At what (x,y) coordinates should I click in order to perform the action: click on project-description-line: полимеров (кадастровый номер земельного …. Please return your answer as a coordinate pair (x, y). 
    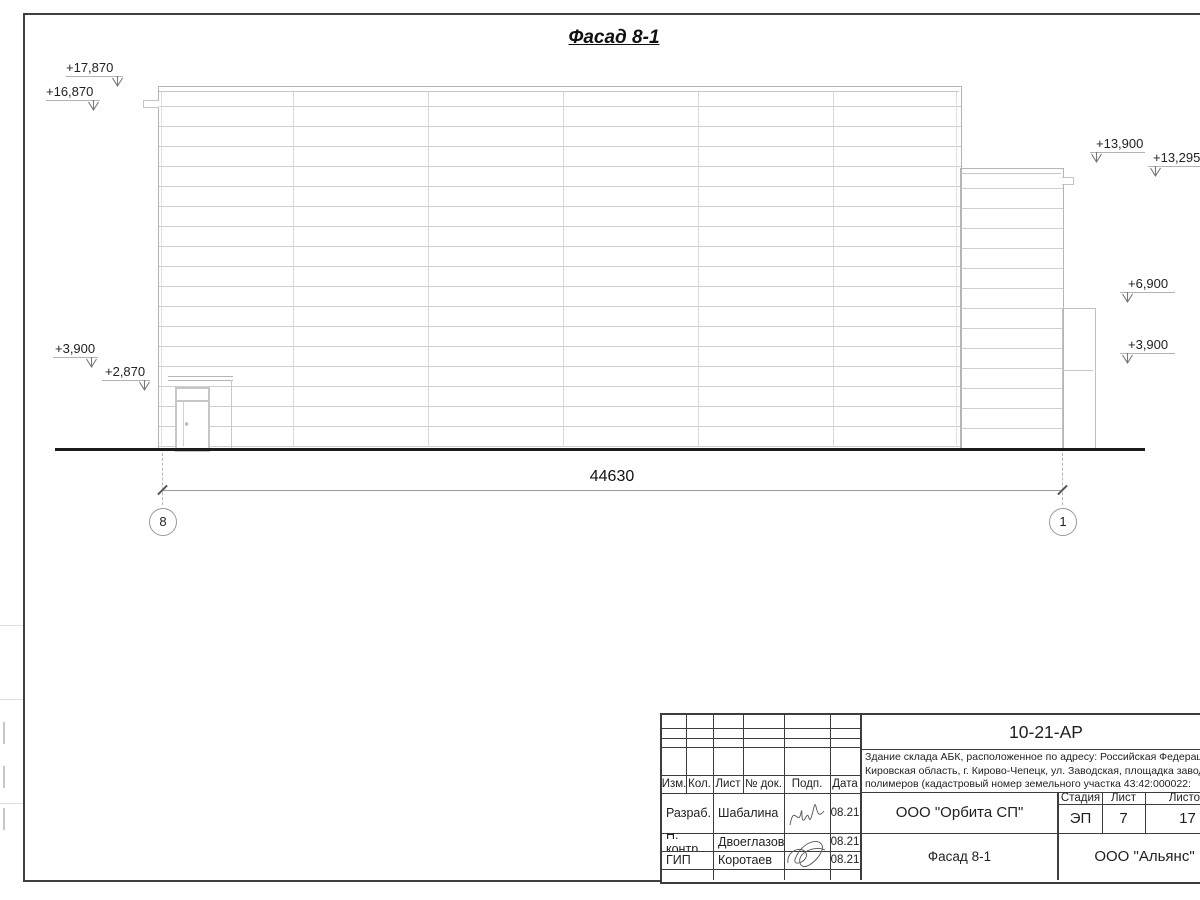
    Looking at the image, I should click on (1028, 784).